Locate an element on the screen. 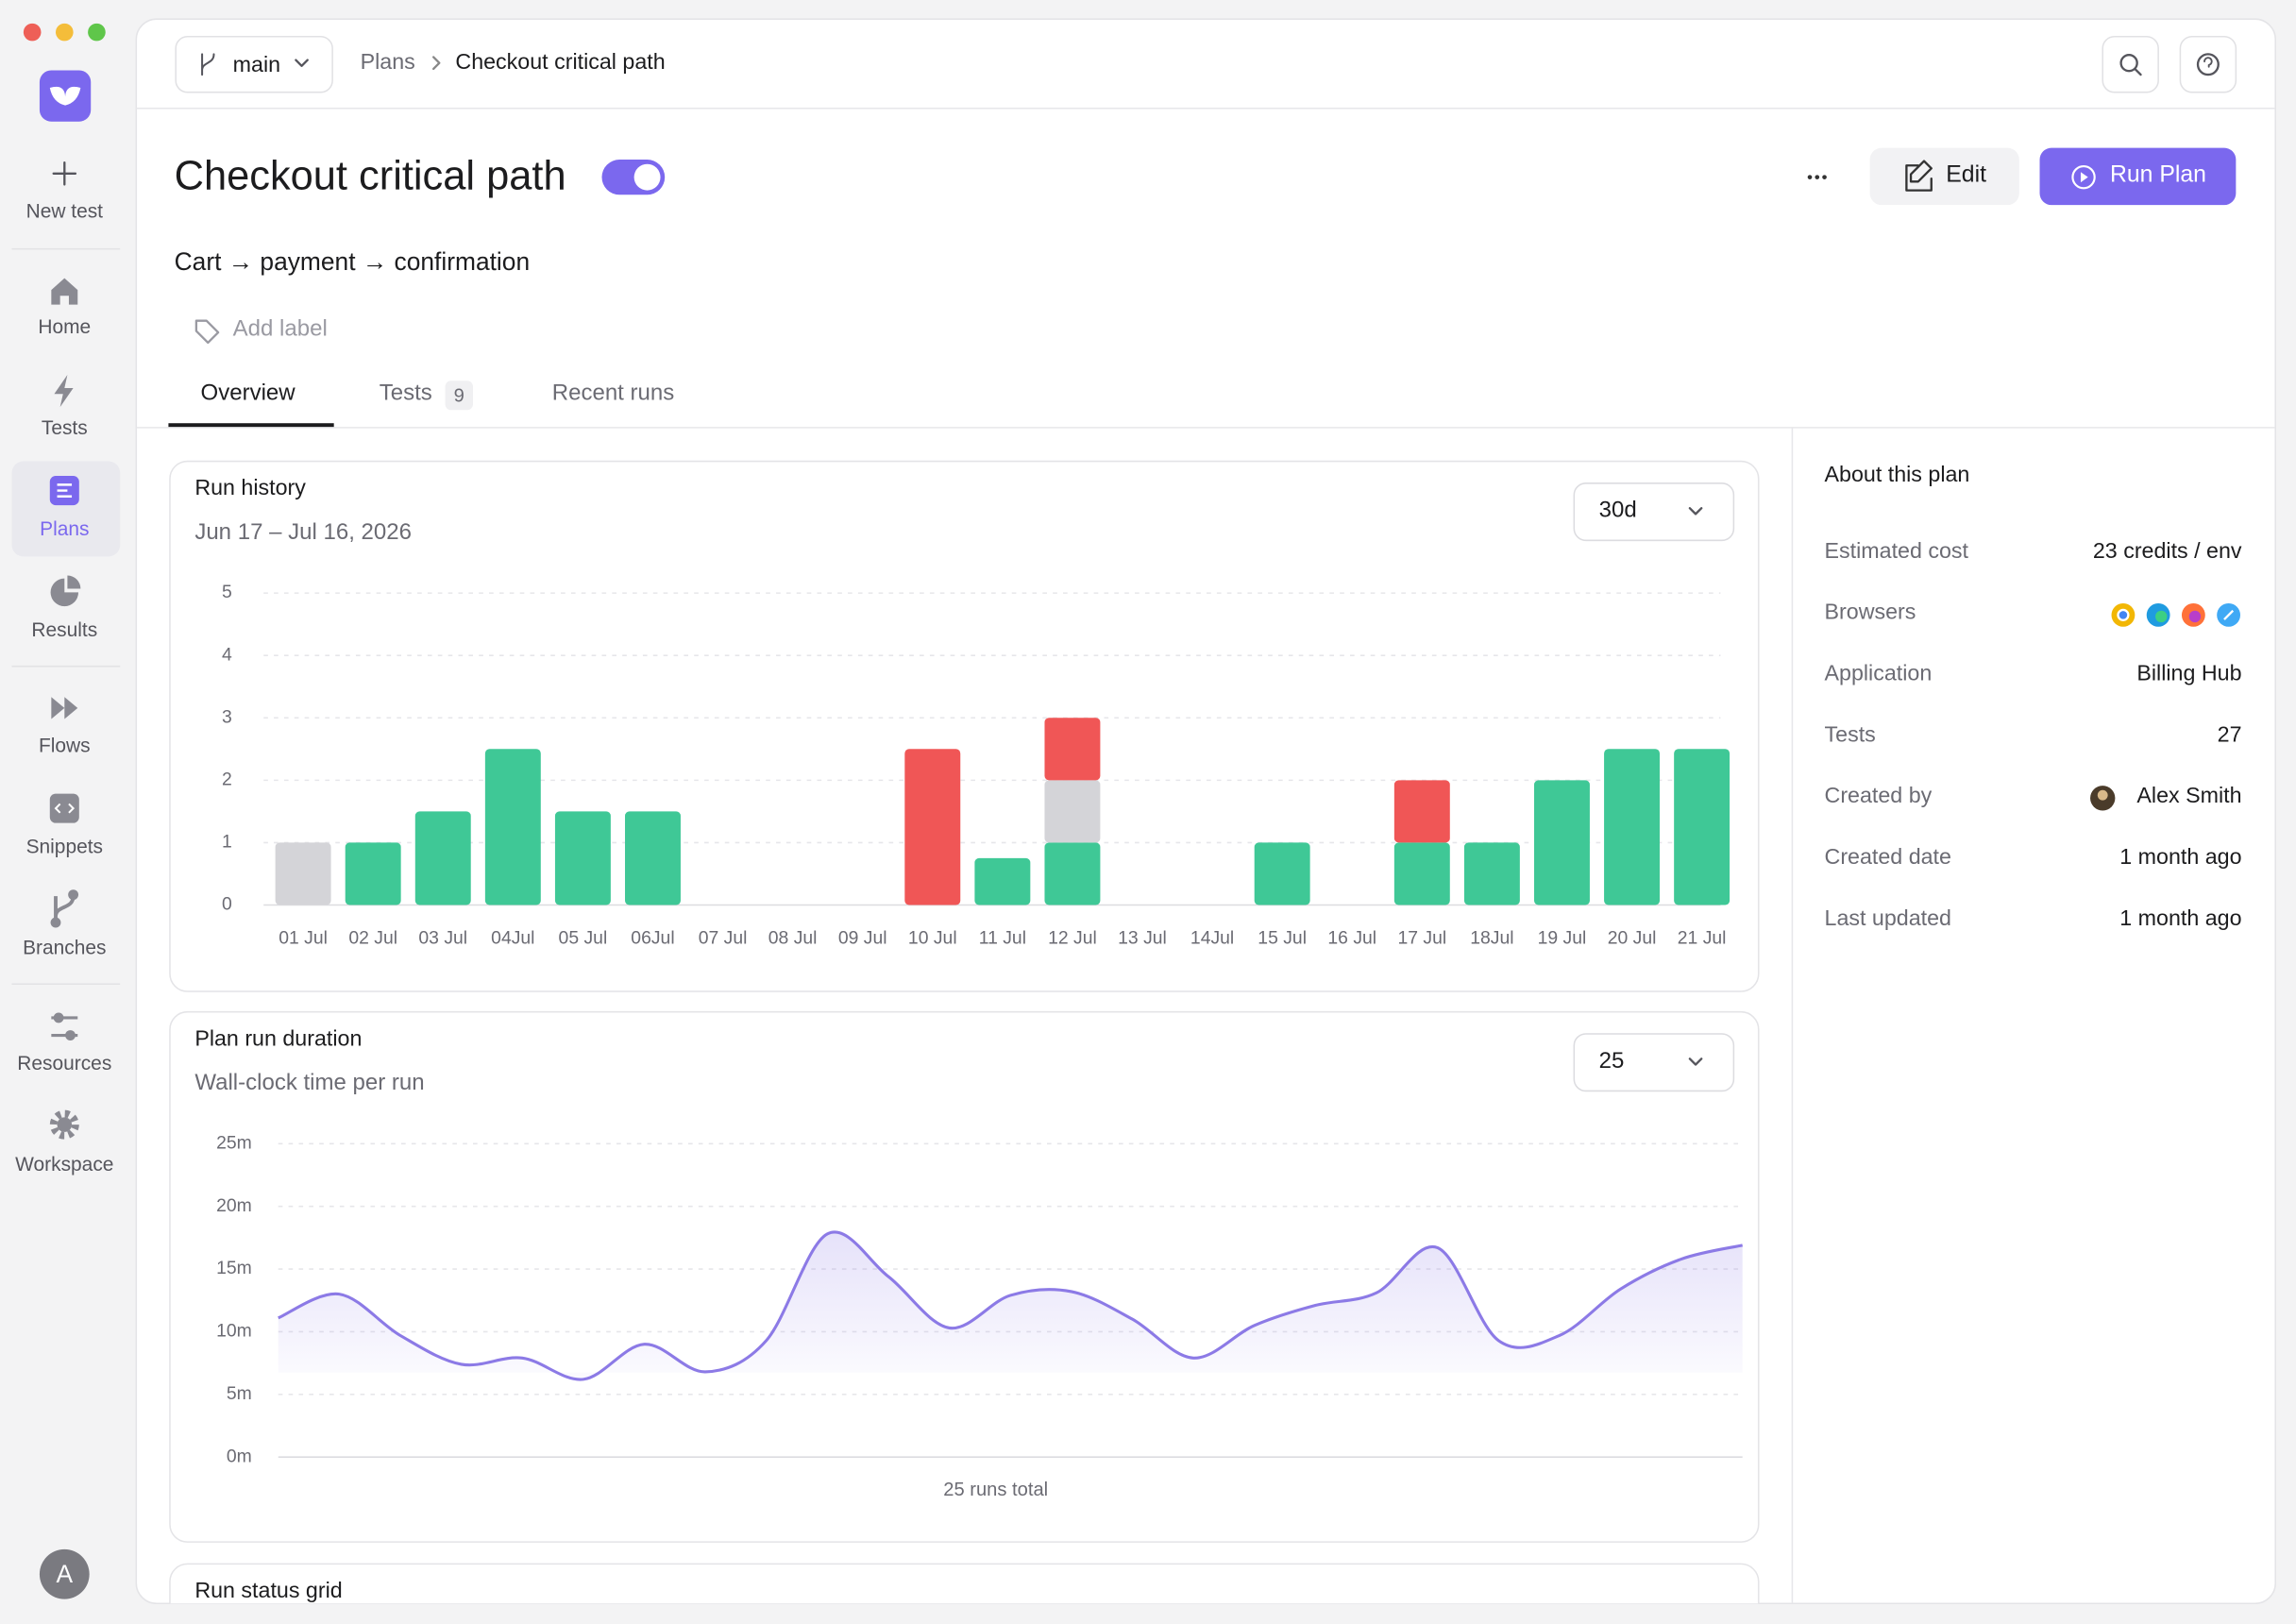 This screenshot has height=1624, width=2296. about-value: 27 is located at coordinates (2230, 733).